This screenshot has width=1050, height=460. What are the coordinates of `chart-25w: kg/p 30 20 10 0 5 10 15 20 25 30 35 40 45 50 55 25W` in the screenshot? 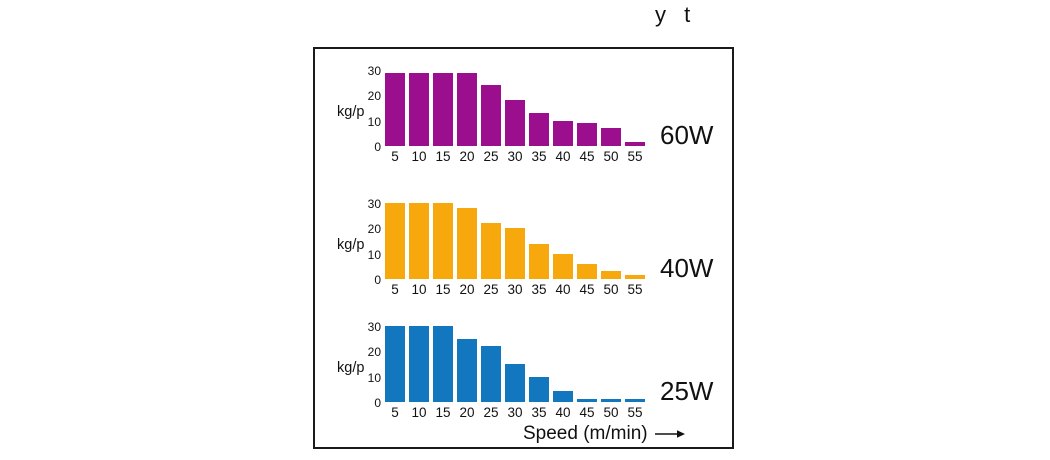 It's located at (523, 373).